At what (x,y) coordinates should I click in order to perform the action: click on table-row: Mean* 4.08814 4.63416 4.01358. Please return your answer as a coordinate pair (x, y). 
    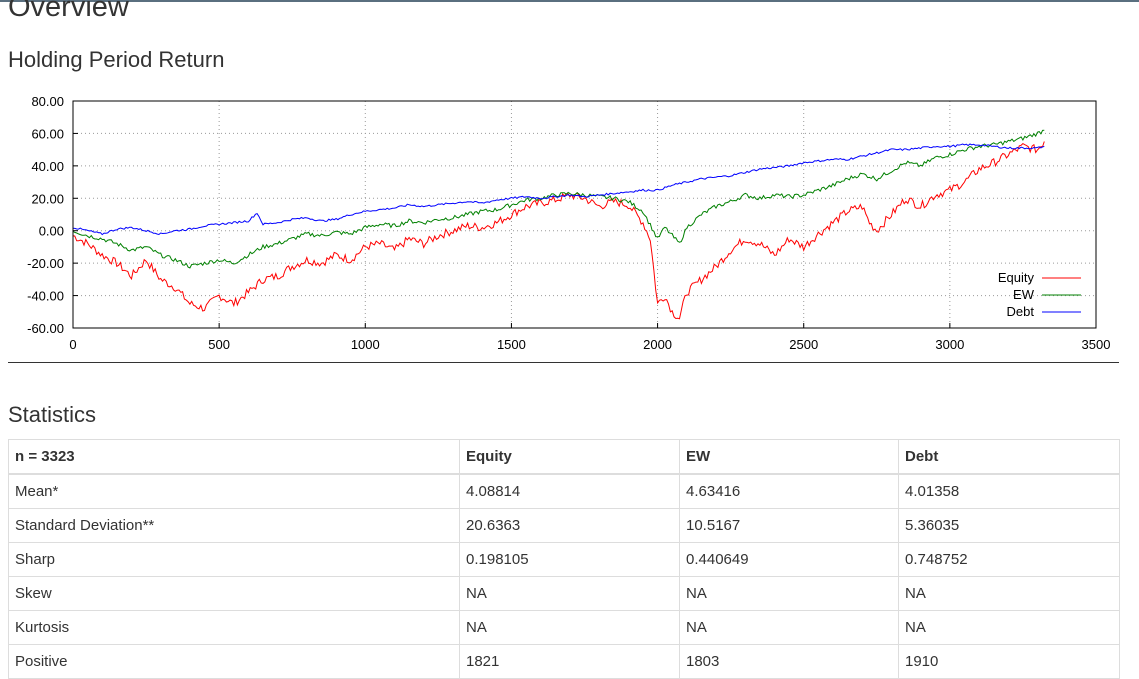
    Looking at the image, I should click on (564, 491).